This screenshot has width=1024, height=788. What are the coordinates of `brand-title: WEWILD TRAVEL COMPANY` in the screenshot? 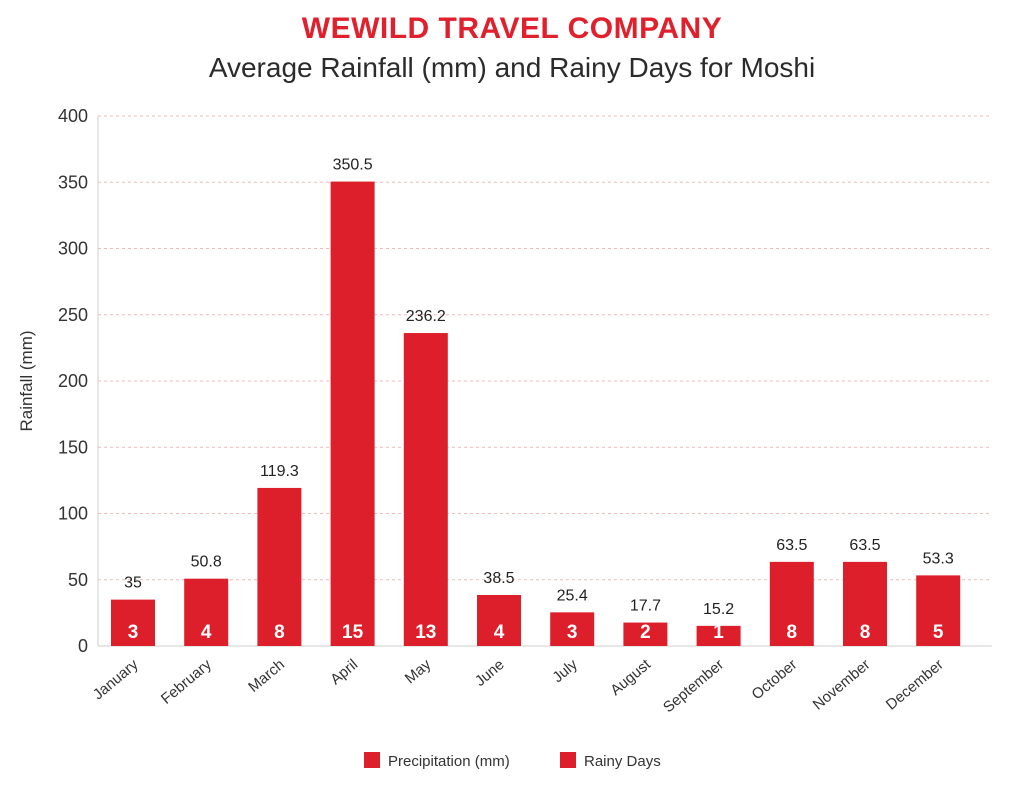 It's located at (512, 28).